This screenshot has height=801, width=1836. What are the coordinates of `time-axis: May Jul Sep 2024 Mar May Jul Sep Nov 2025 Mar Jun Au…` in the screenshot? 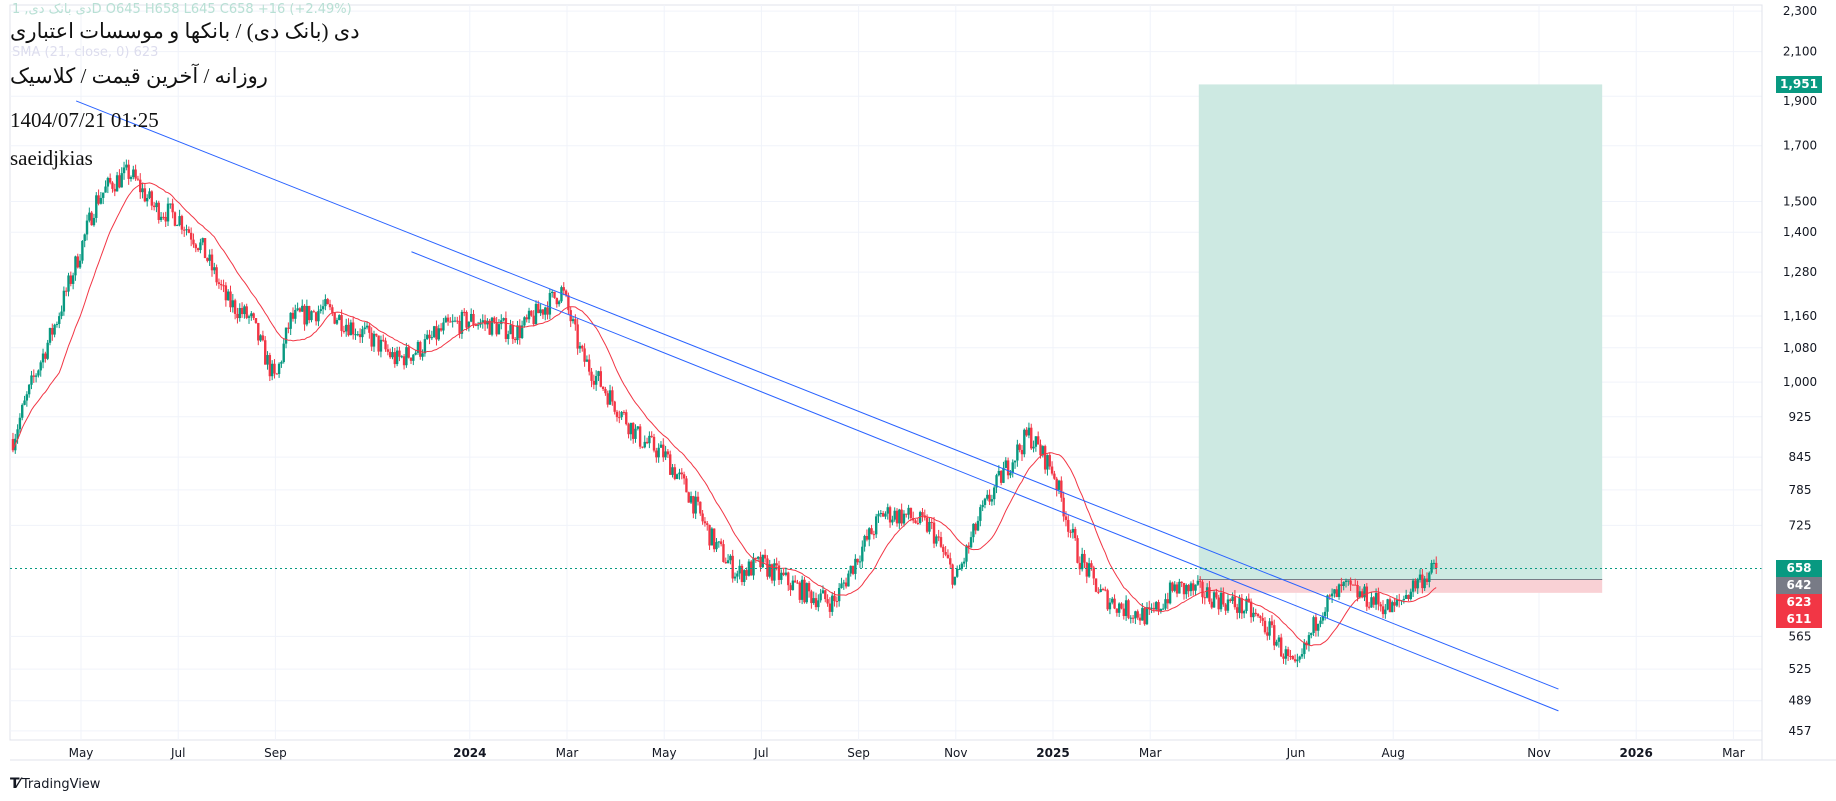 It's located at (907, 753).